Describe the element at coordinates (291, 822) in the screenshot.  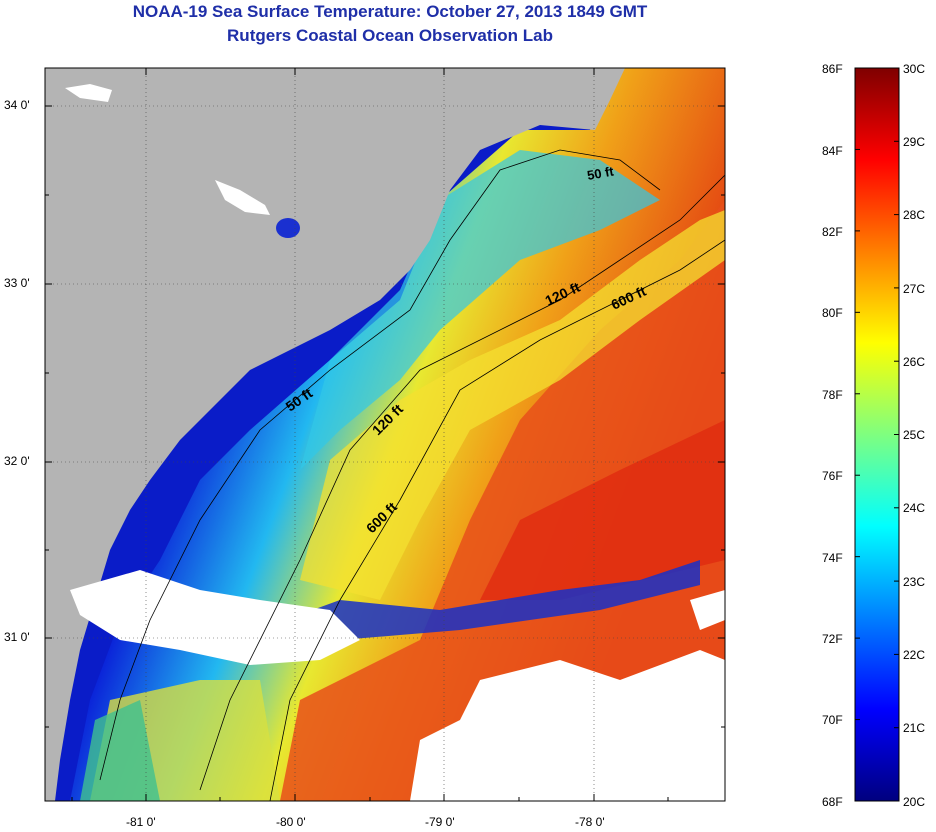
I see `lon-label-80: -80 0'` at that location.